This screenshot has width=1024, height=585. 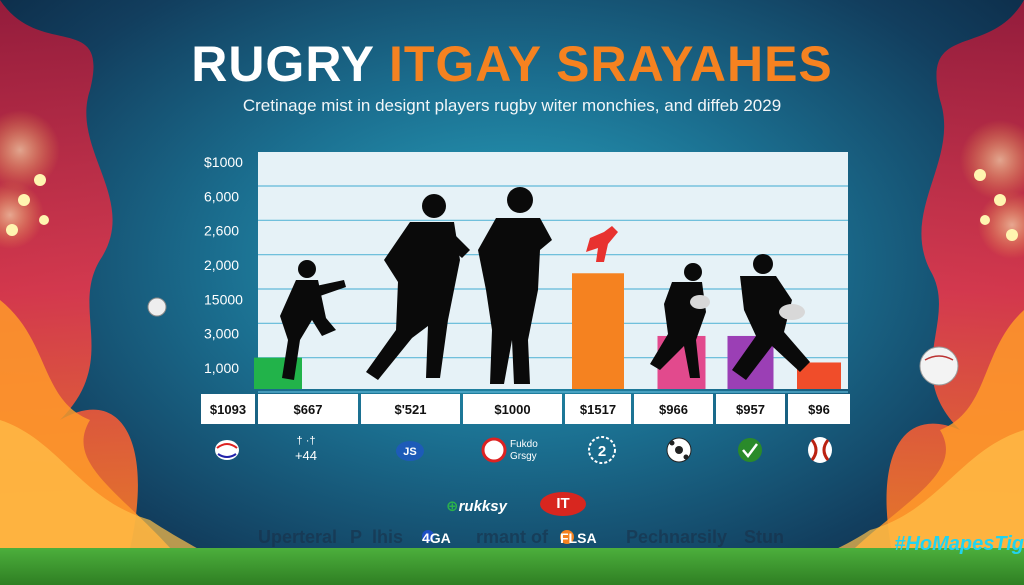 I want to click on player-silhouette-red, so click(x=602, y=244).